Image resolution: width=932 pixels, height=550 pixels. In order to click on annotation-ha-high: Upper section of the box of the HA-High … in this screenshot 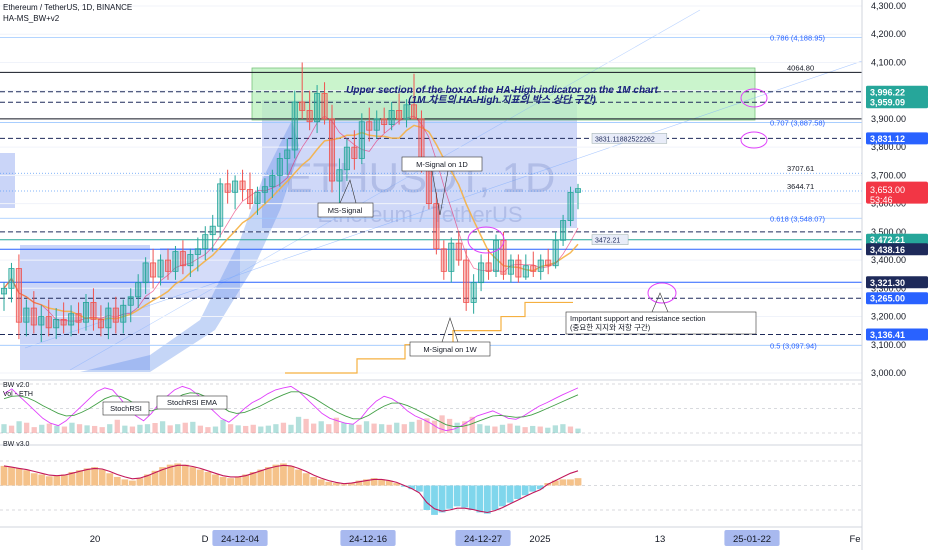, I will do `click(502, 95)`.